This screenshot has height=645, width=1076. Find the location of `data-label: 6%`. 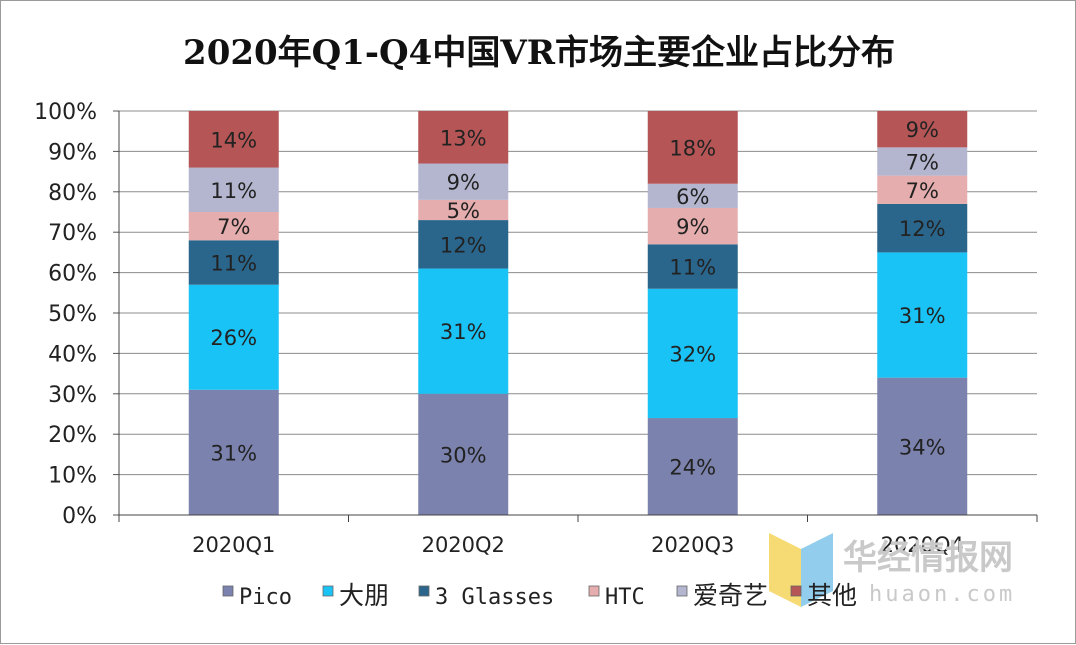

data-label: 6% is located at coordinates (692, 197).